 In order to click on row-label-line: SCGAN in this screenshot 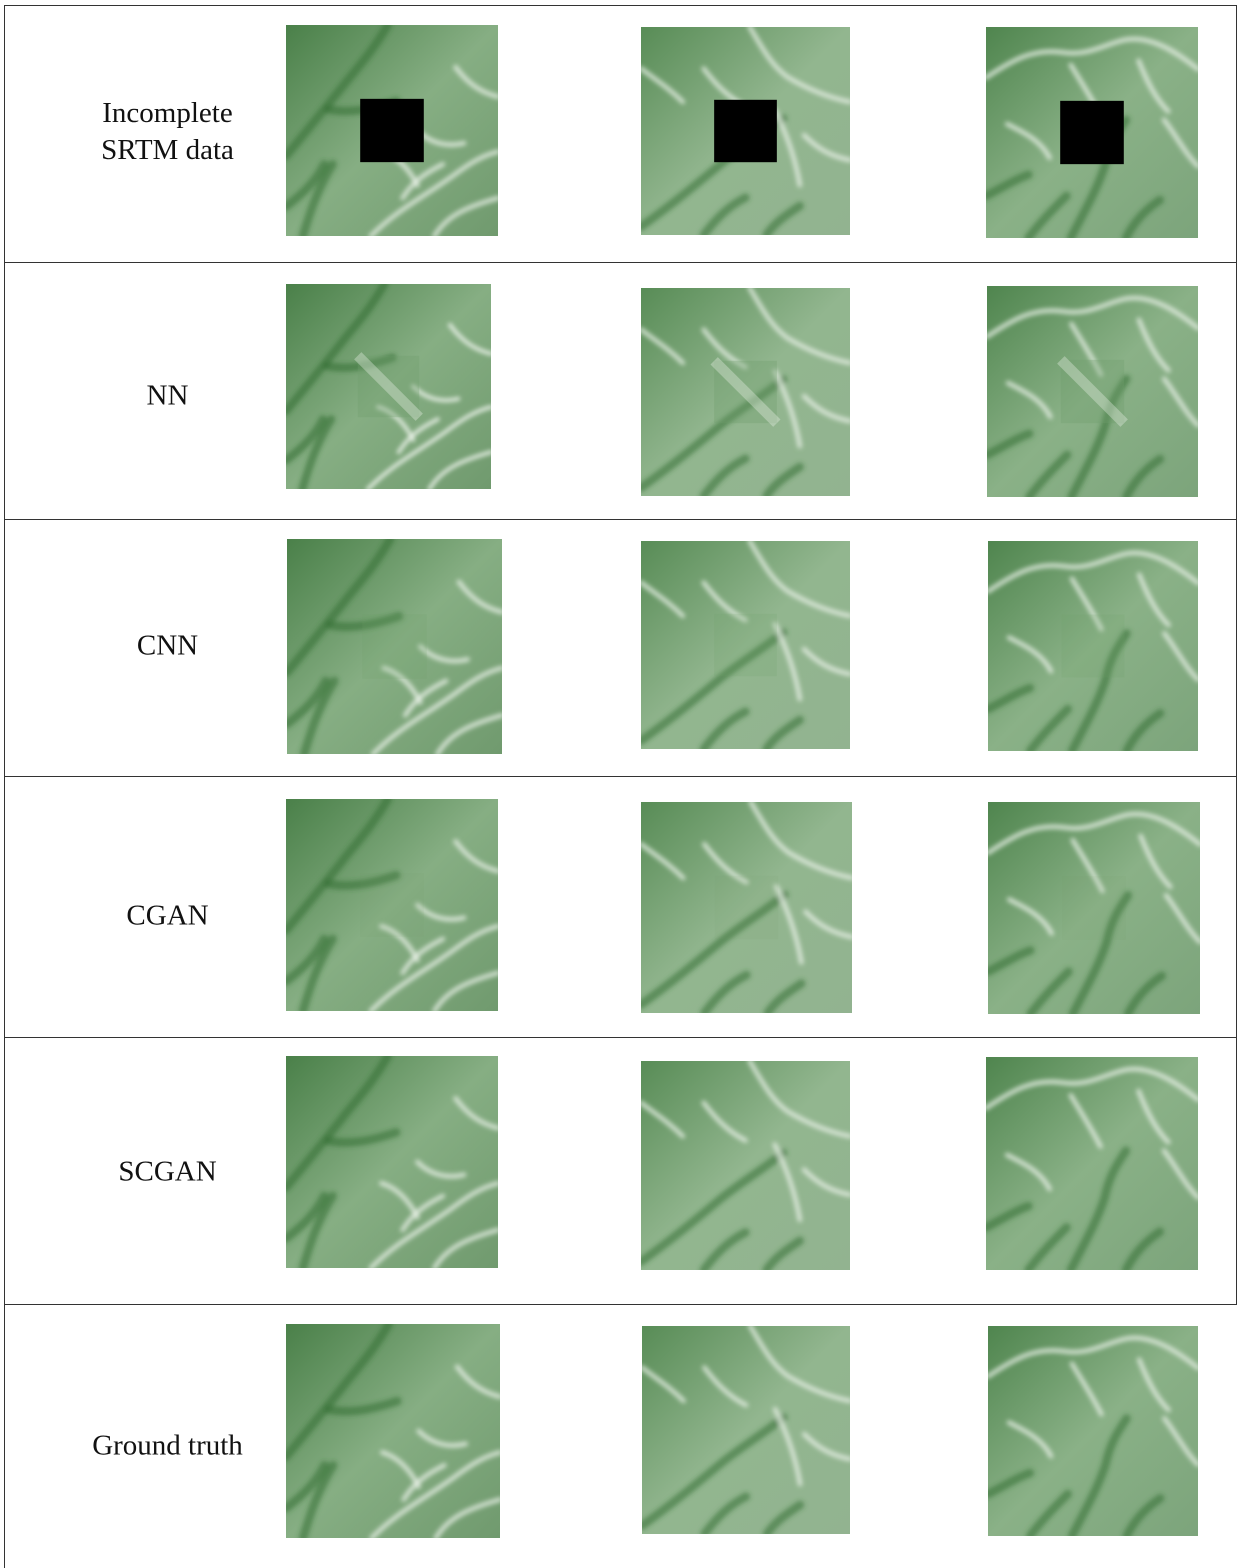, I will do `click(167, 1171)`.